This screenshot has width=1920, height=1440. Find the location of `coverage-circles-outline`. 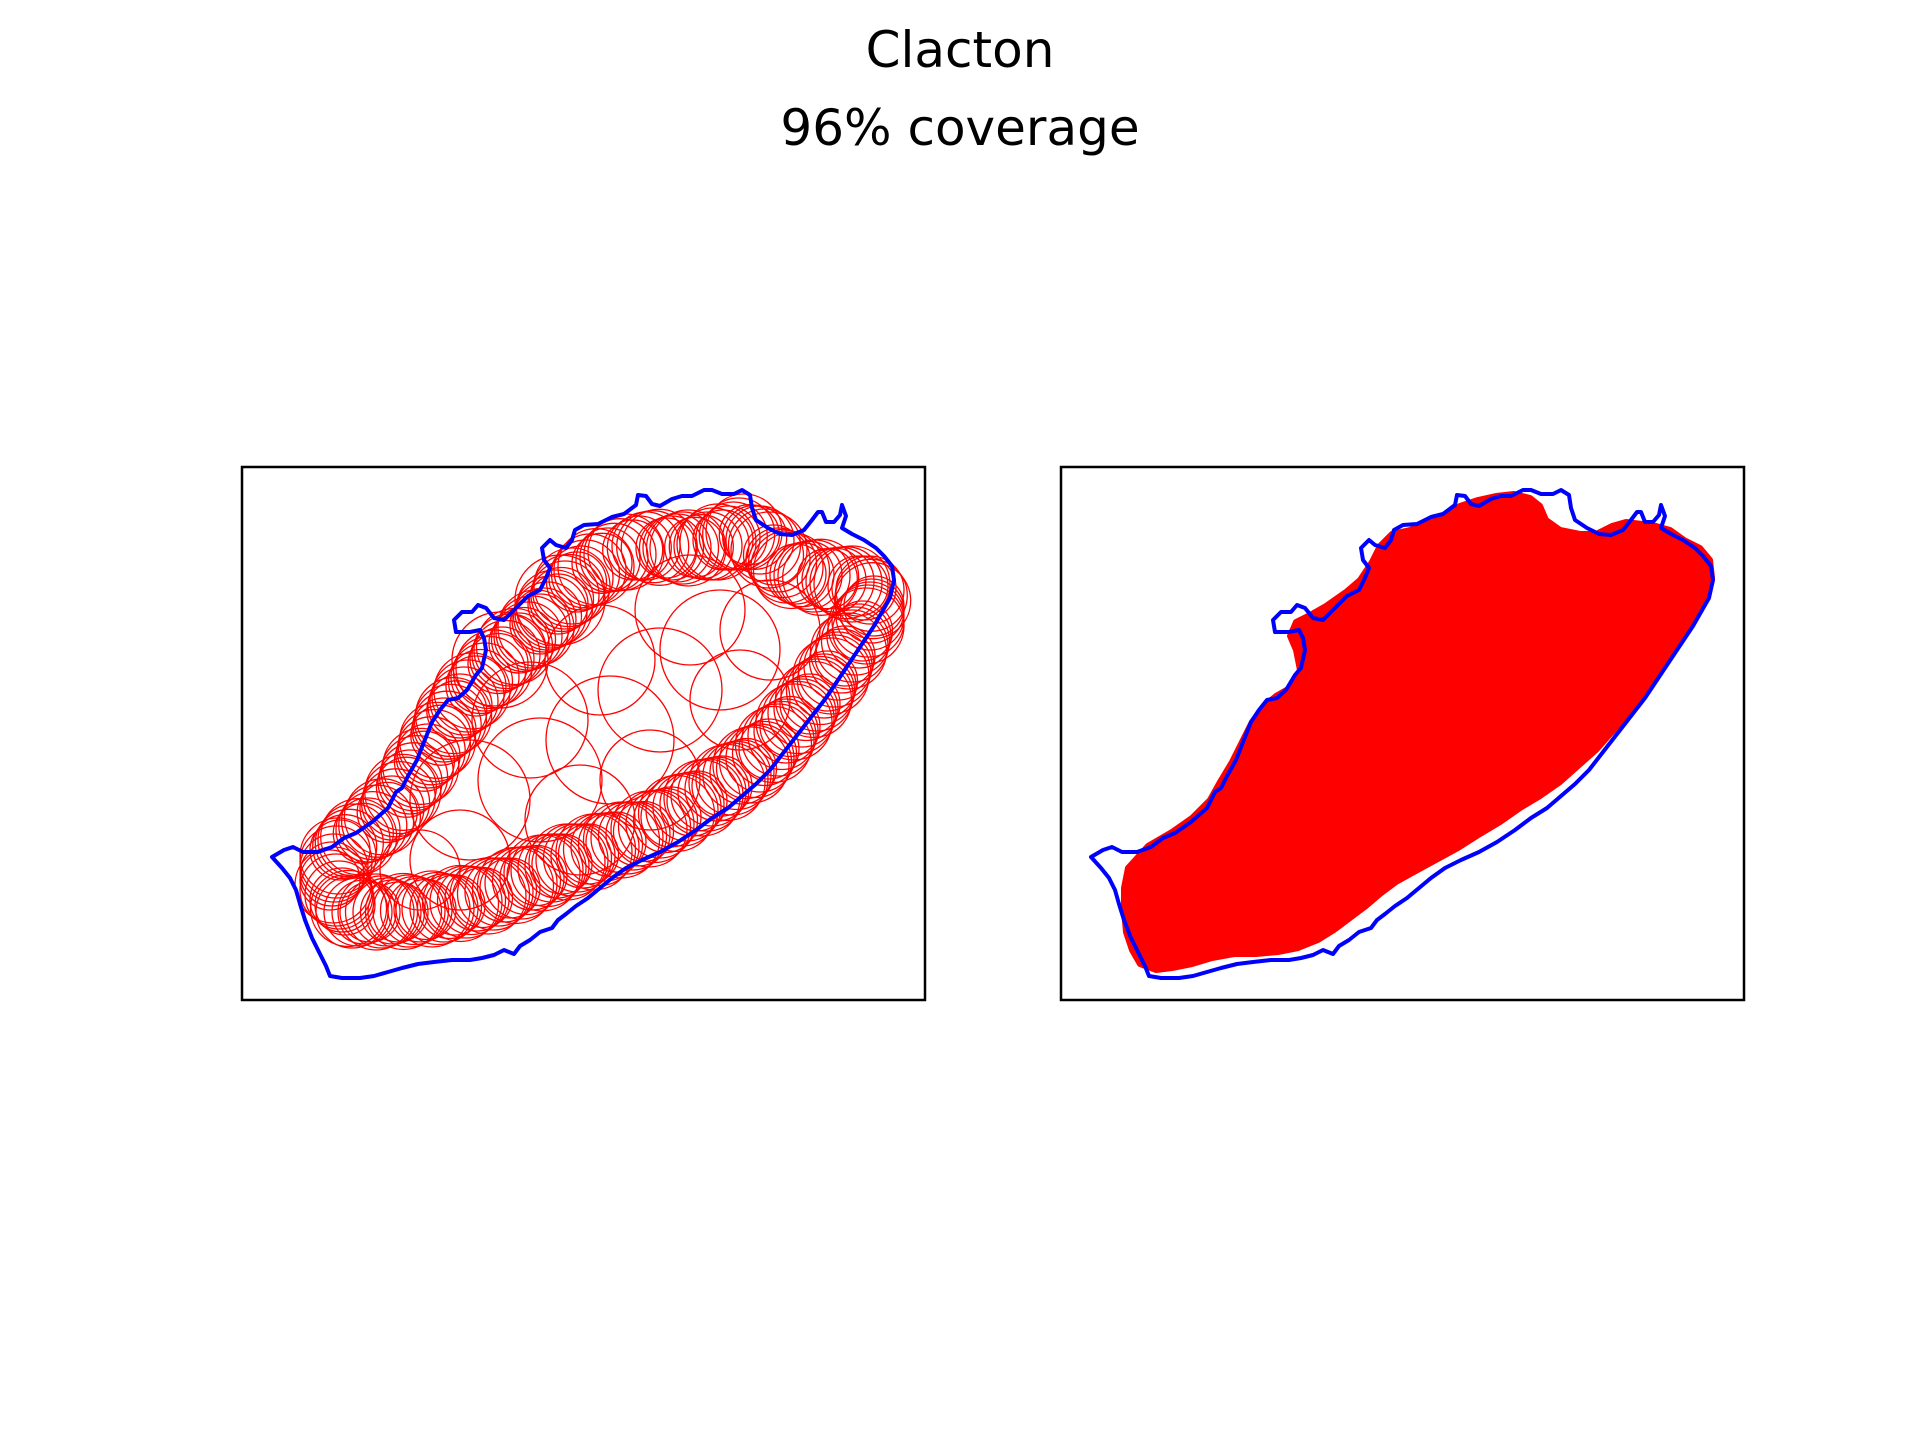

coverage-circles-outline is located at coordinates (603, 722).